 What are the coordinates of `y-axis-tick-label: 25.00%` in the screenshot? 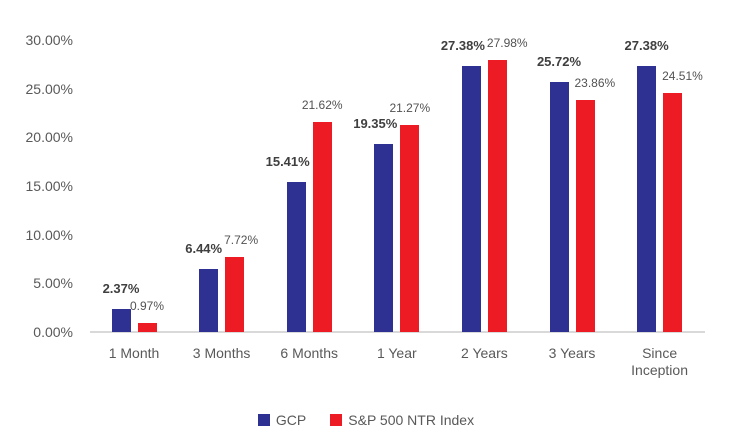 It's located at (49, 88).